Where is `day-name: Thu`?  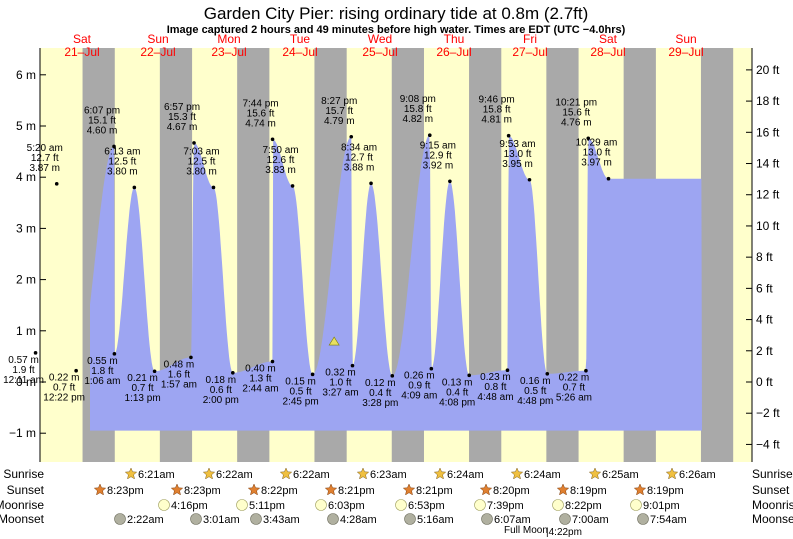
day-name: Thu is located at coordinates (454, 39).